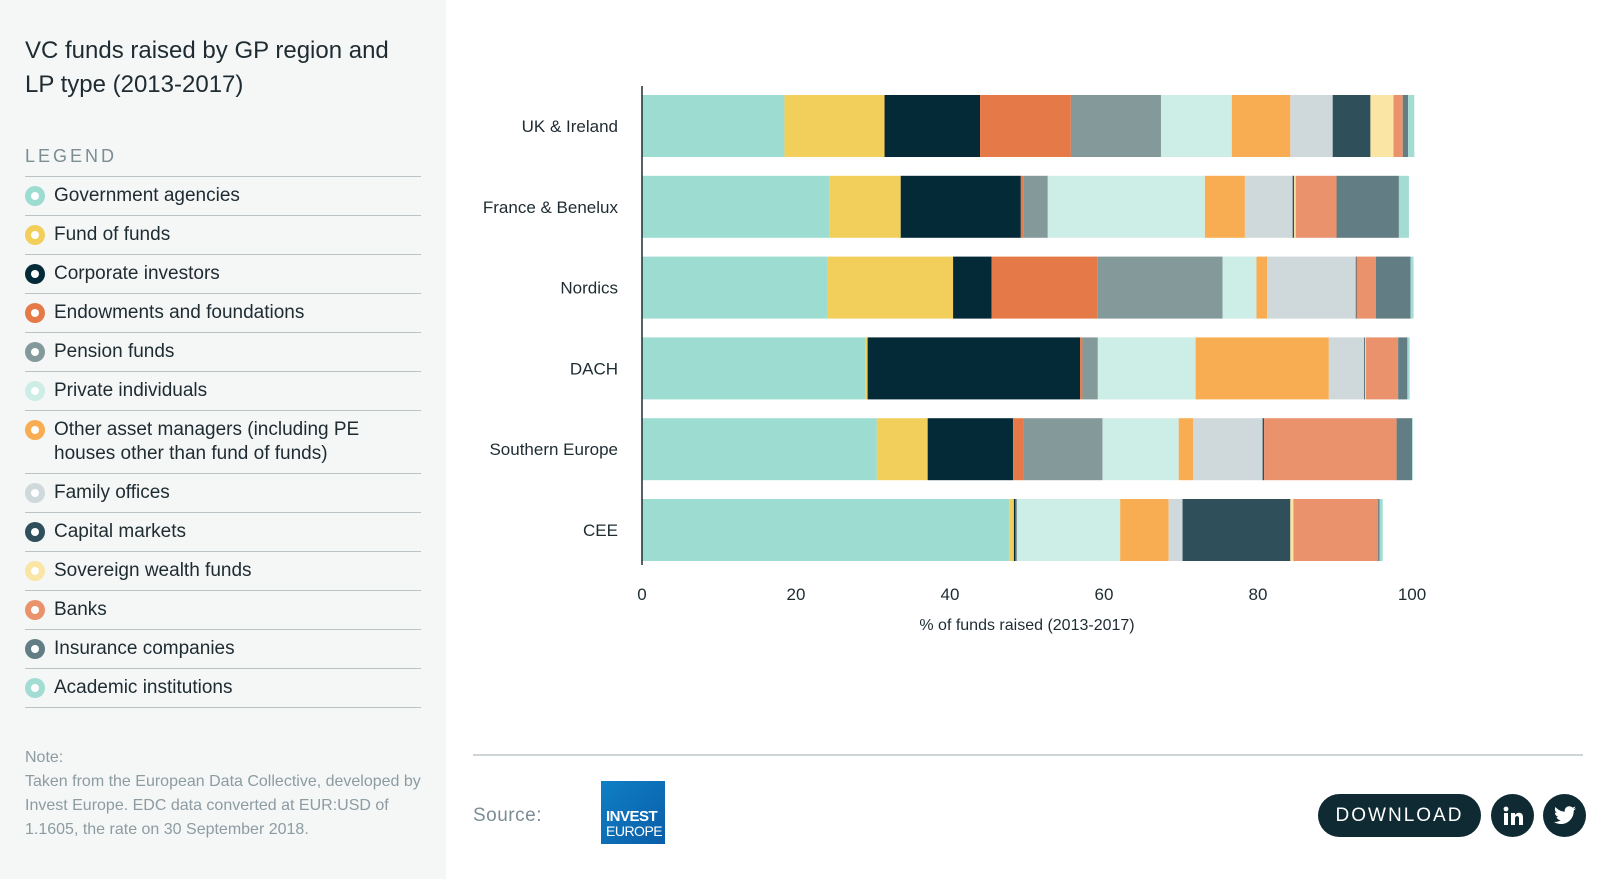  Describe the element at coordinates (223, 493) in the screenshot. I see `legend-item: Family offices` at that location.